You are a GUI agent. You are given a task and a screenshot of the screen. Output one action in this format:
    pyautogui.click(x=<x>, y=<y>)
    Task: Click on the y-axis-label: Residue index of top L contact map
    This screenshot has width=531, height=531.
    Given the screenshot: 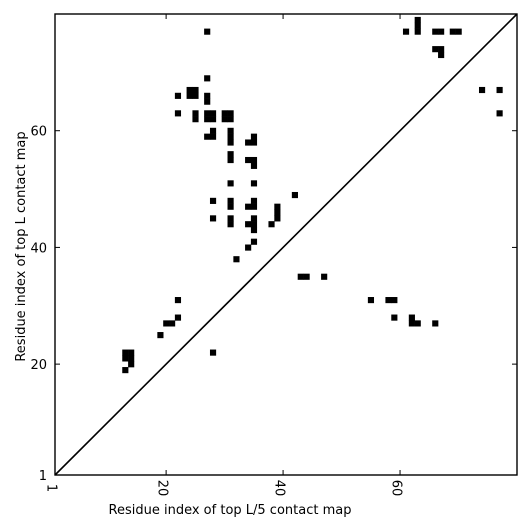 What is the action you would take?
    pyautogui.click(x=21, y=246)
    